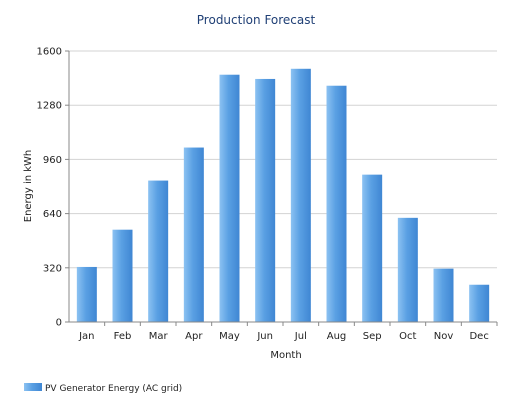 The width and height of the screenshot is (512, 412). Describe the element at coordinates (49, 106) in the screenshot. I see `y-tick-label: 1280` at that location.